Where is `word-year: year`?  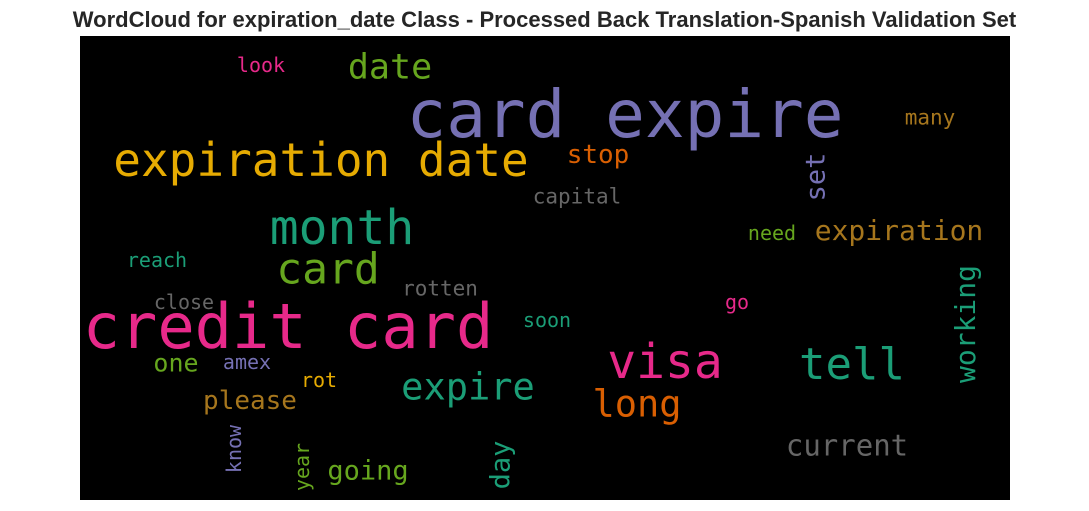
word-year: year is located at coordinates (302, 467).